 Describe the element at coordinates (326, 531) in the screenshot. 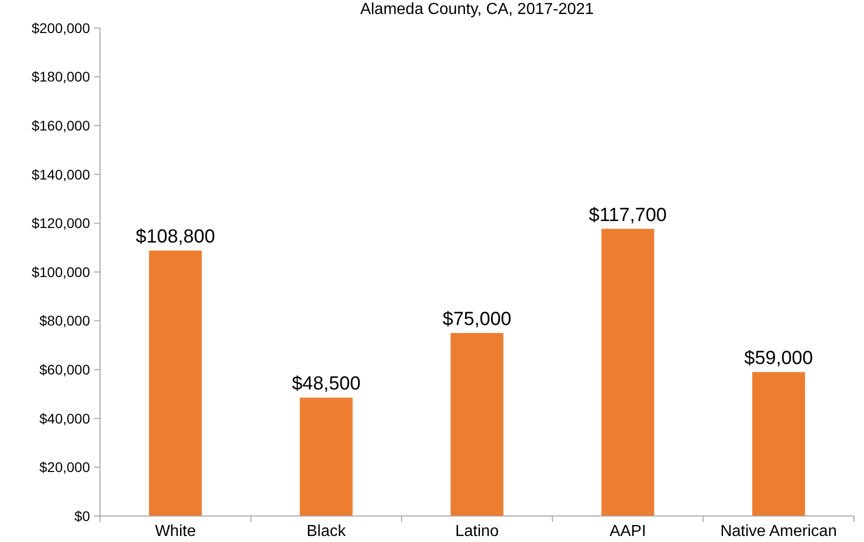

I see `x-tick-label: Black` at that location.